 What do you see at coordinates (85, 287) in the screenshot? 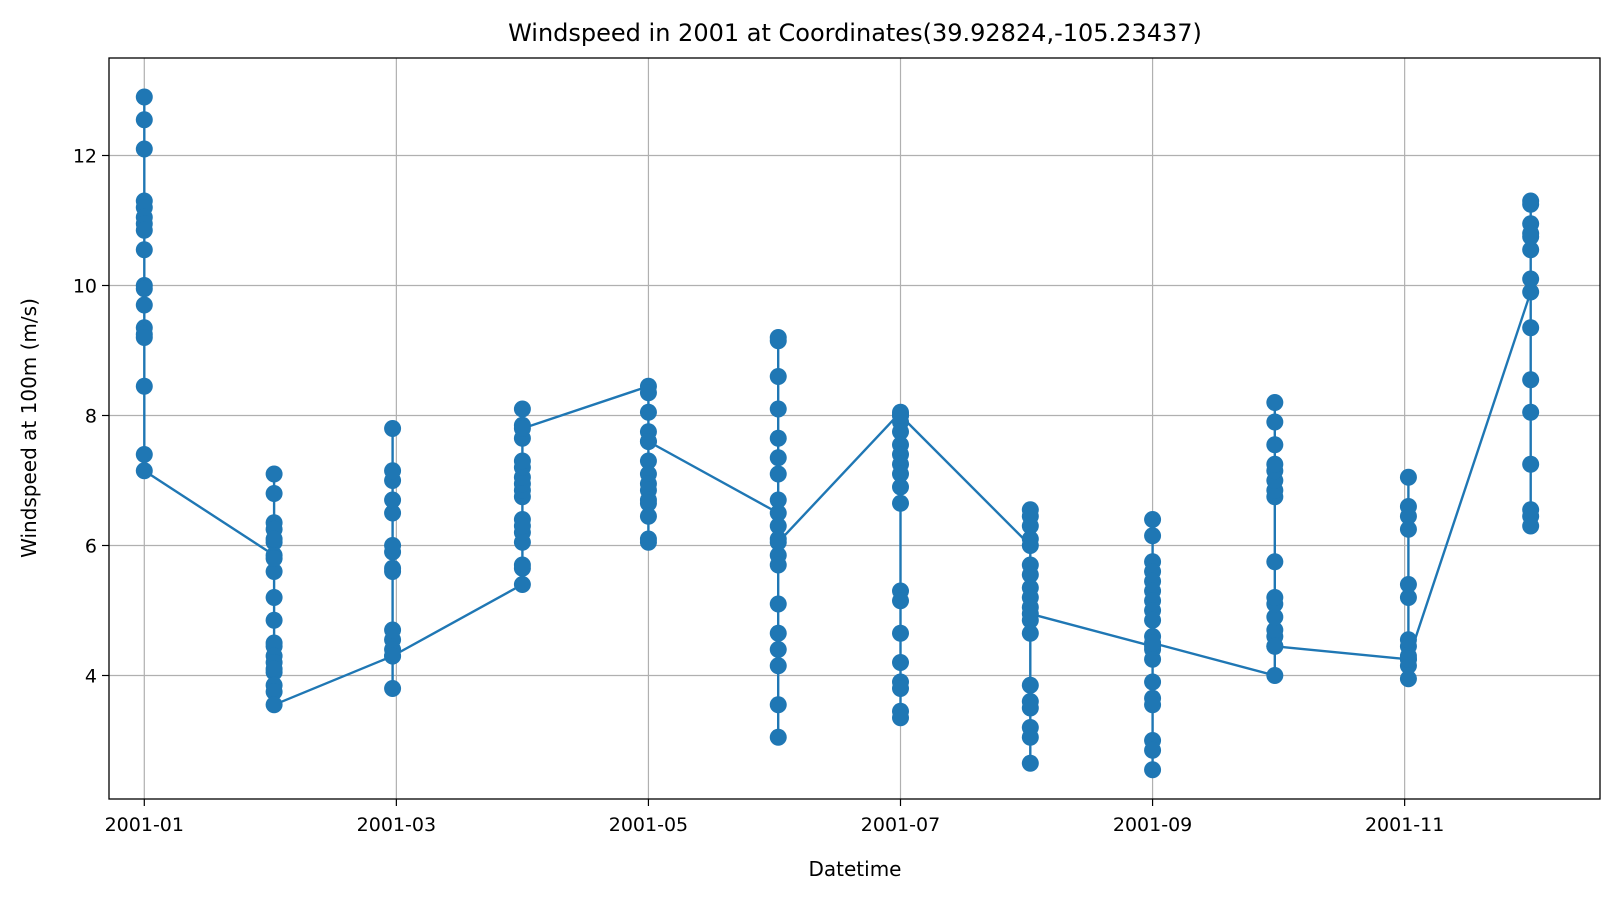
I see `y-tick-label: 10` at bounding box center [85, 287].